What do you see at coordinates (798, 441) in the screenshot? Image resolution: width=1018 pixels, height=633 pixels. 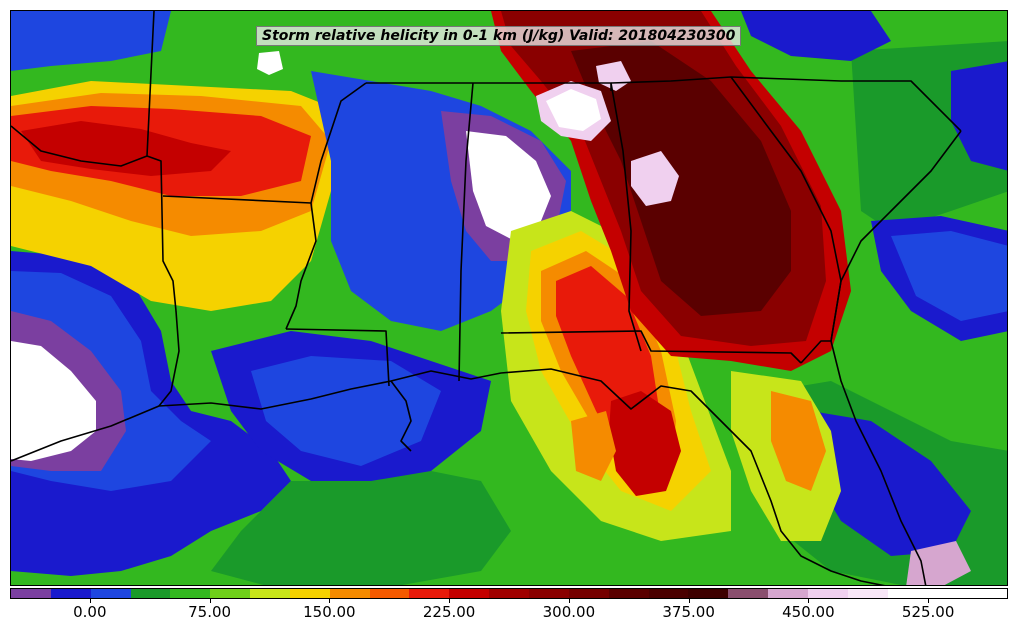 I see `field-orange-florida` at bounding box center [798, 441].